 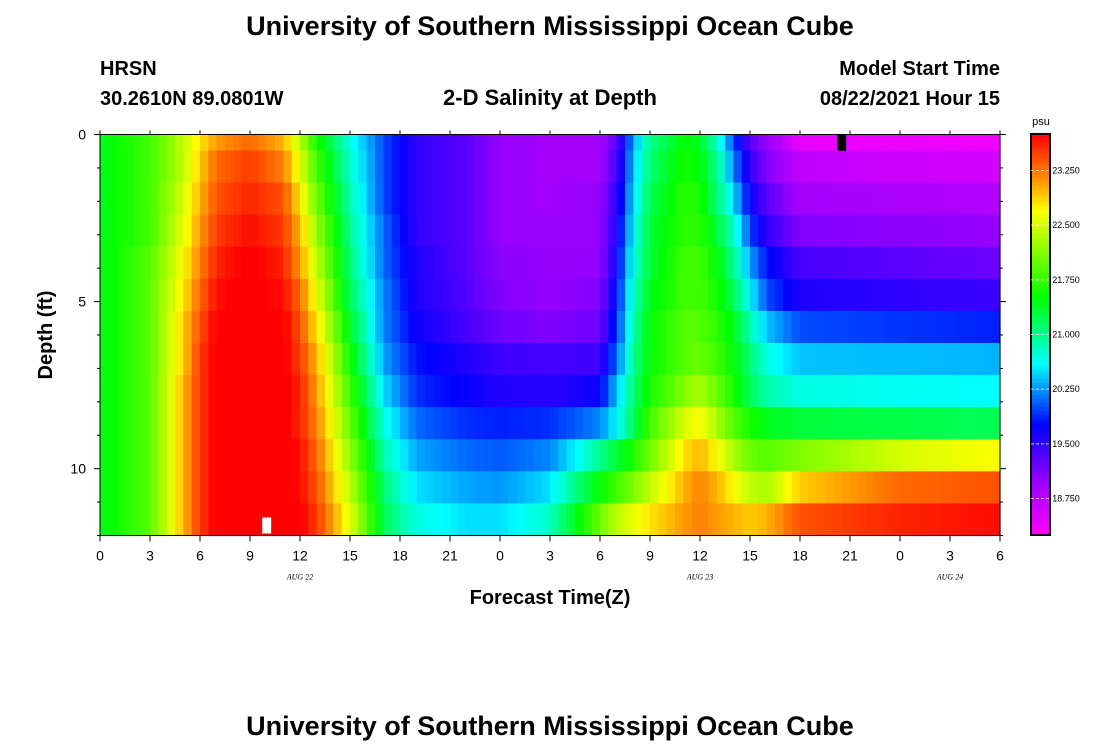 What do you see at coordinates (949, 577) in the screenshot?
I see `day-label: AUG 24` at bounding box center [949, 577].